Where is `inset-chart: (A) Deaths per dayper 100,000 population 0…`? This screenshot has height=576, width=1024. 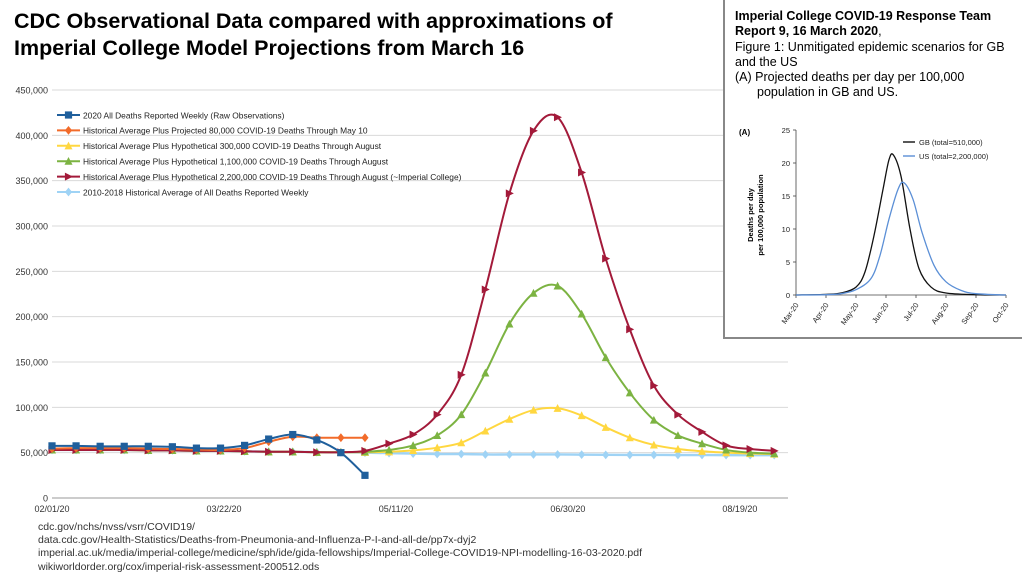 inset-chart: (A) Deaths per dayper 100,000 population 0… is located at coordinates (875, 226).